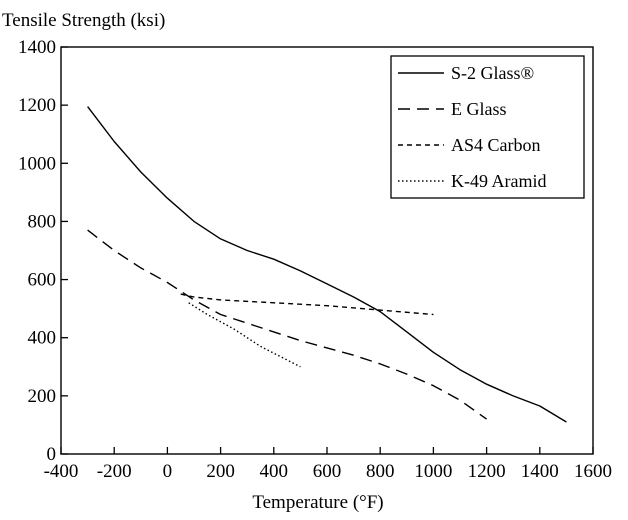 The image size is (628, 520). I want to click on y-tick-label: 1000, so click(37, 163).